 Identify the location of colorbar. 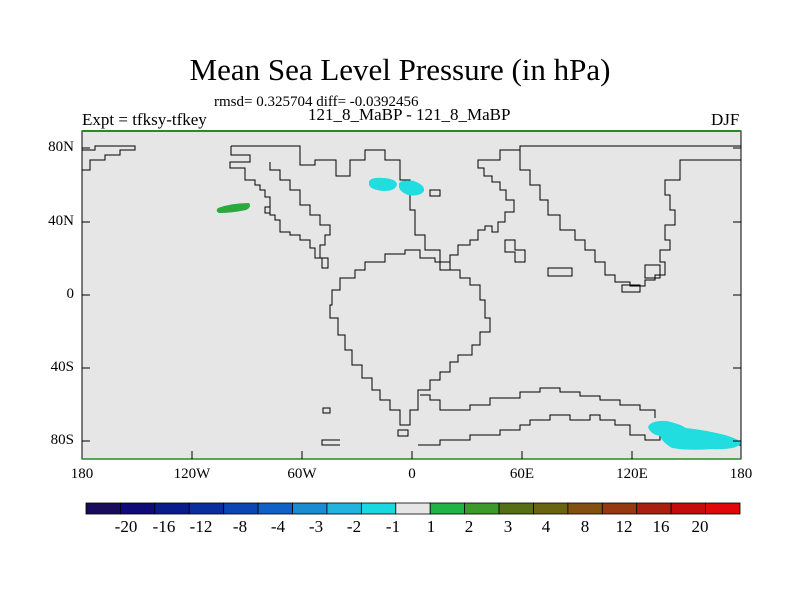
(413, 508).